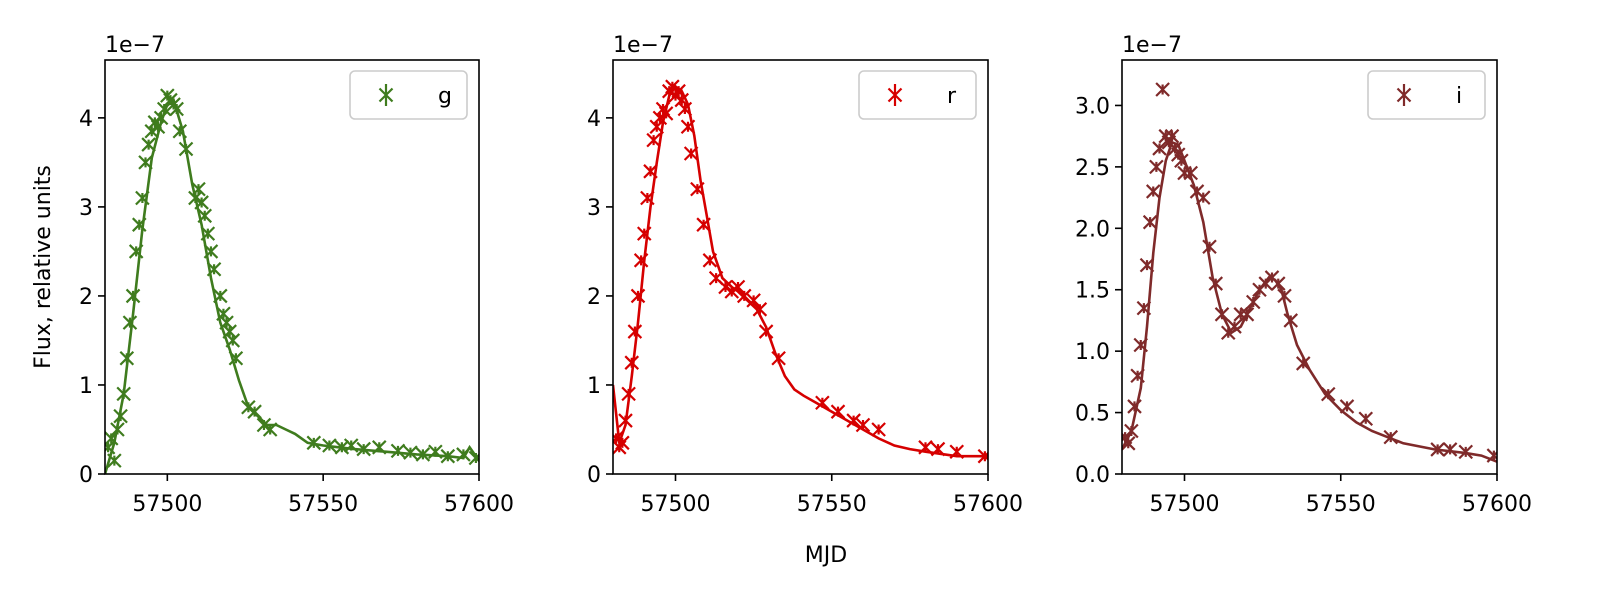  Describe the element at coordinates (43, 267) in the screenshot. I see `y-axis-label: Flux, relative units` at that location.